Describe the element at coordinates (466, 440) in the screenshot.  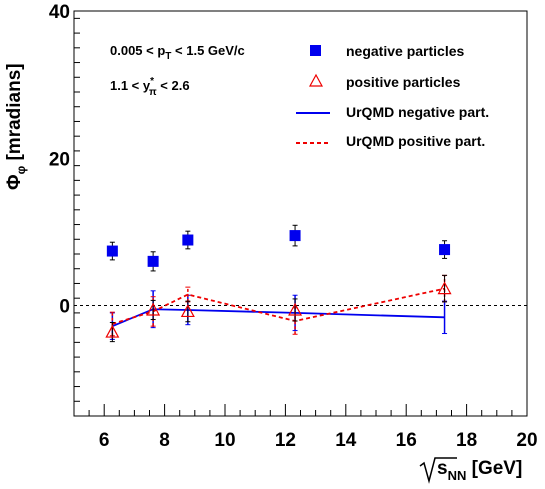
I see `x-tick-label-18: 18` at that location.